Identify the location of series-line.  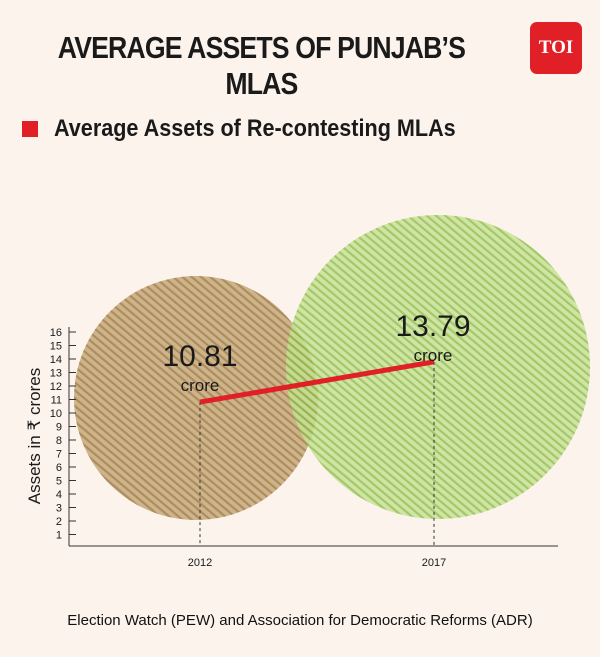
(317, 382).